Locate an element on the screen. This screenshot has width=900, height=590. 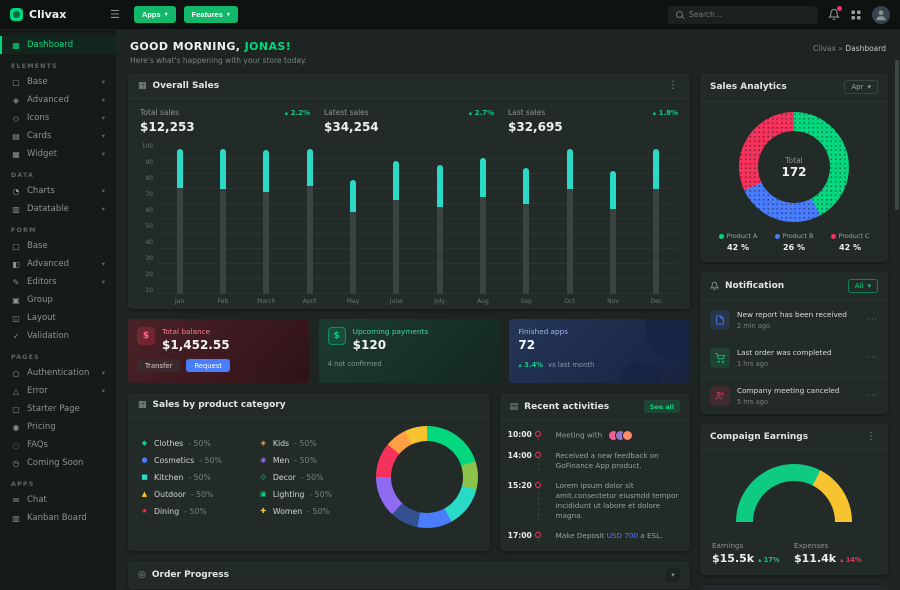
notifications-bell-button is located at coordinates (835, 13).